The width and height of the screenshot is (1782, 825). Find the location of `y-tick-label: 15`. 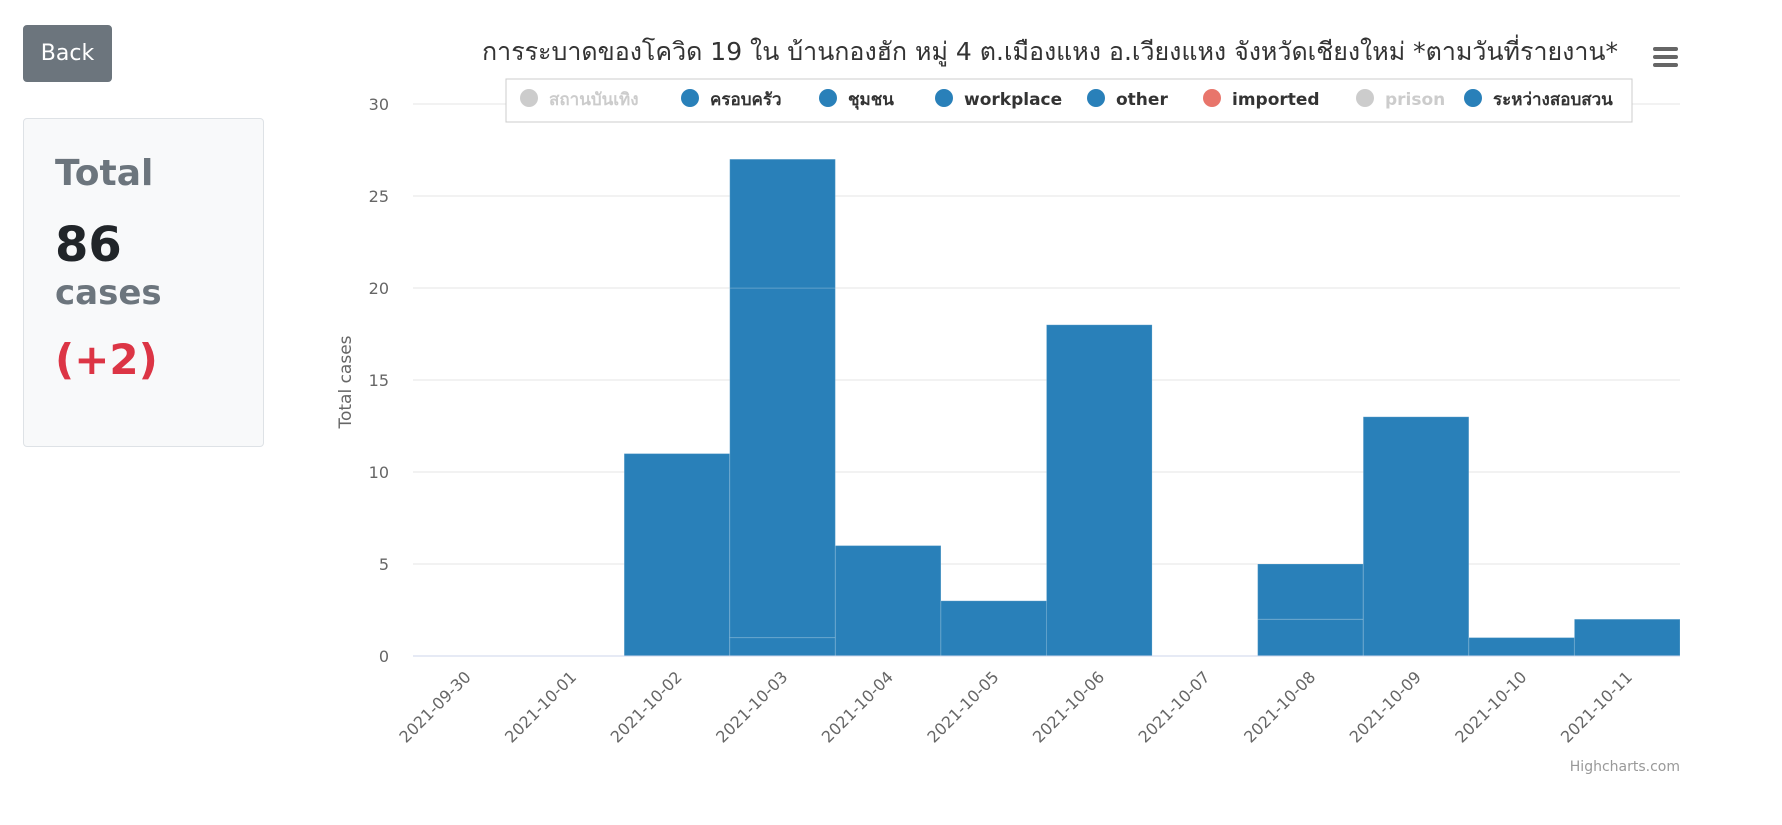

y-tick-label: 15 is located at coordinates (379, 380).